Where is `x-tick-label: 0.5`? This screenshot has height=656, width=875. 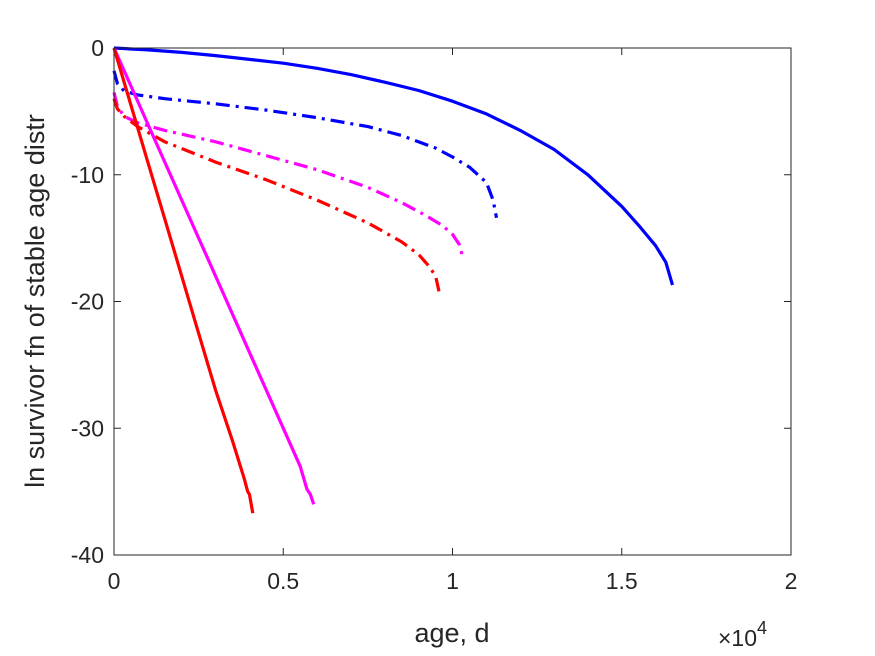
x-tick-label: 0.5 is located at coordinates (283, 581).